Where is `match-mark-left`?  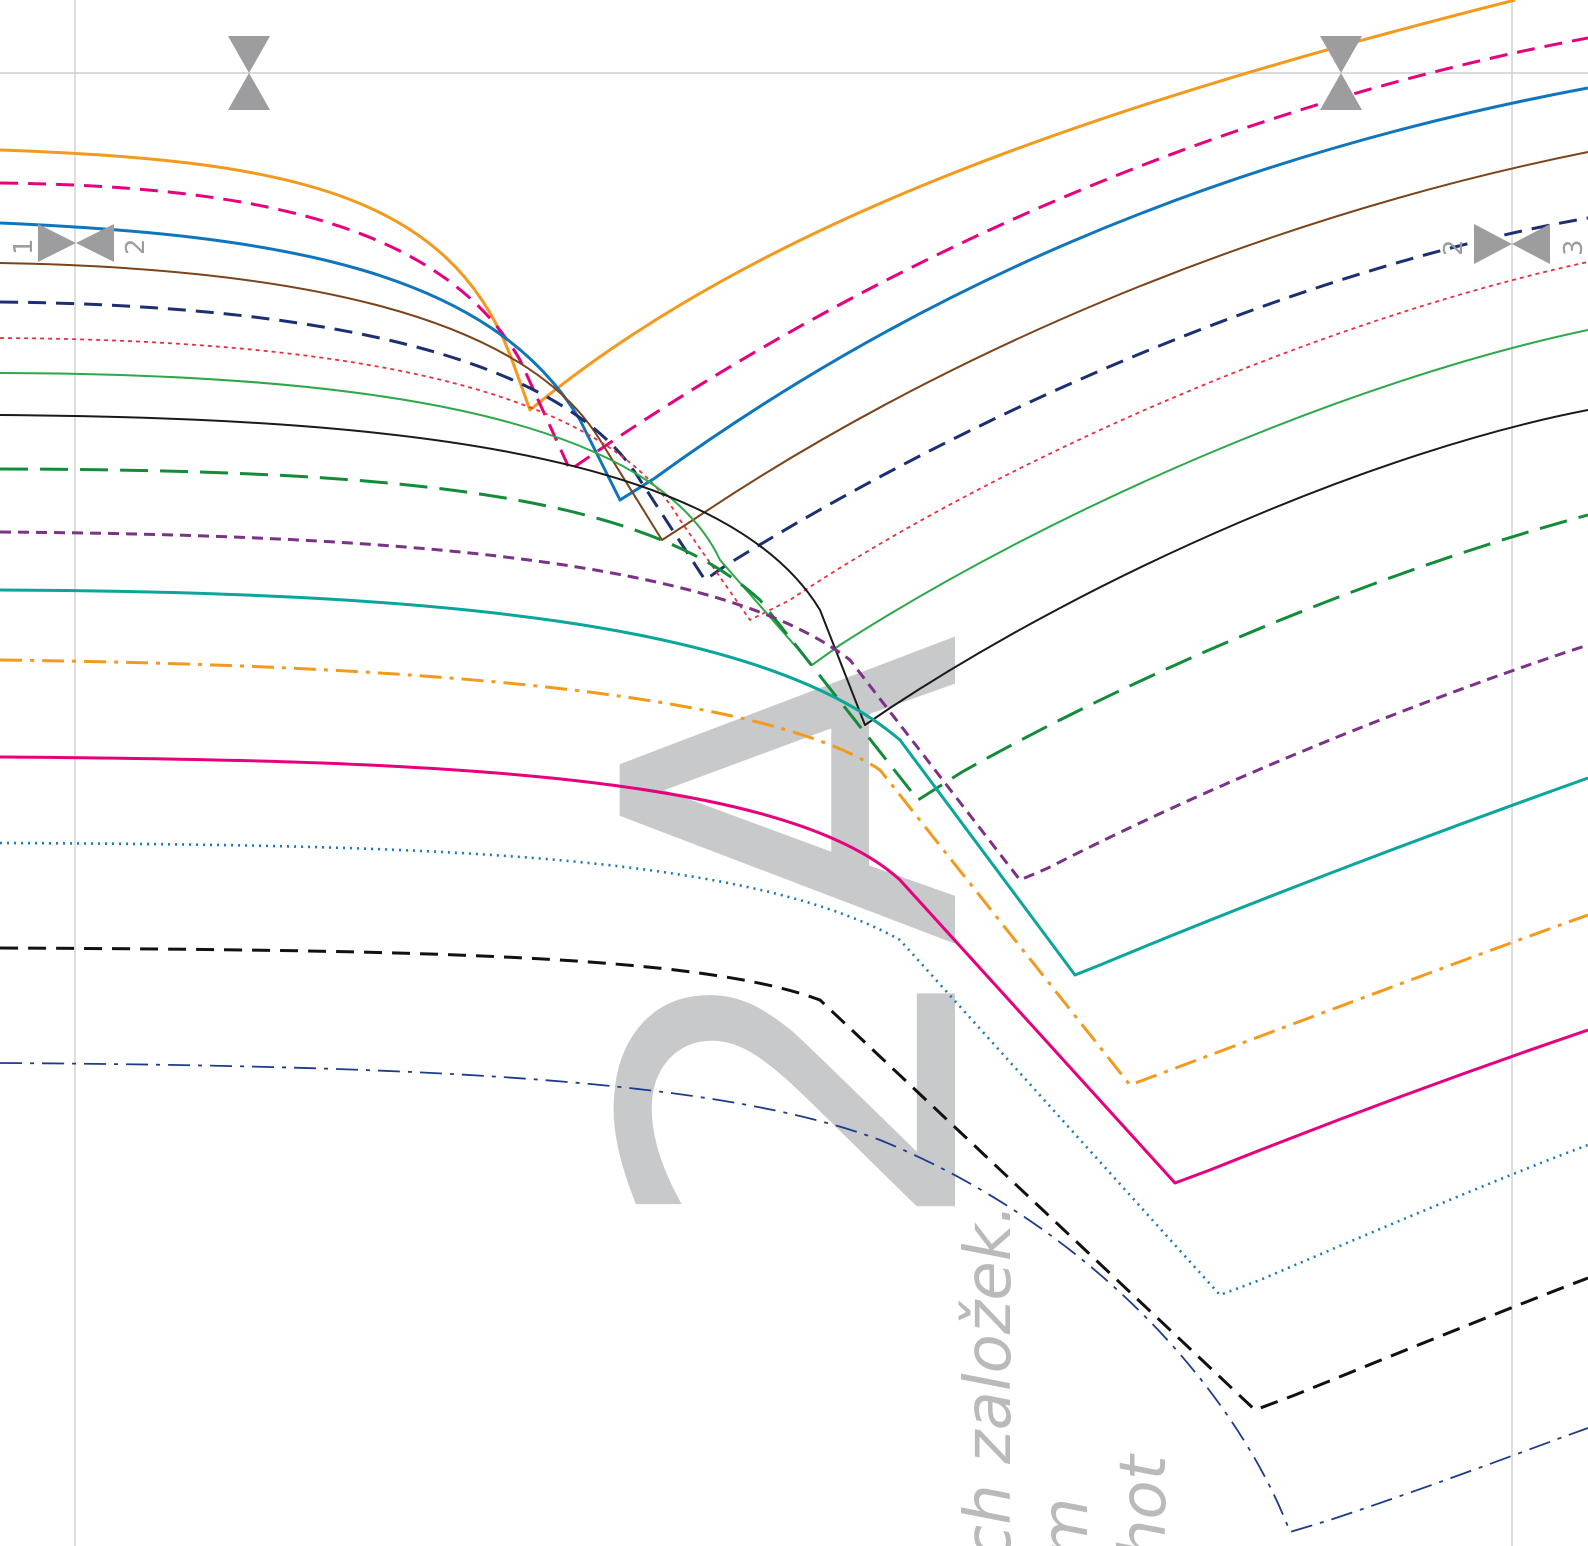 match-mark-left is located at coordinates (76, 243).